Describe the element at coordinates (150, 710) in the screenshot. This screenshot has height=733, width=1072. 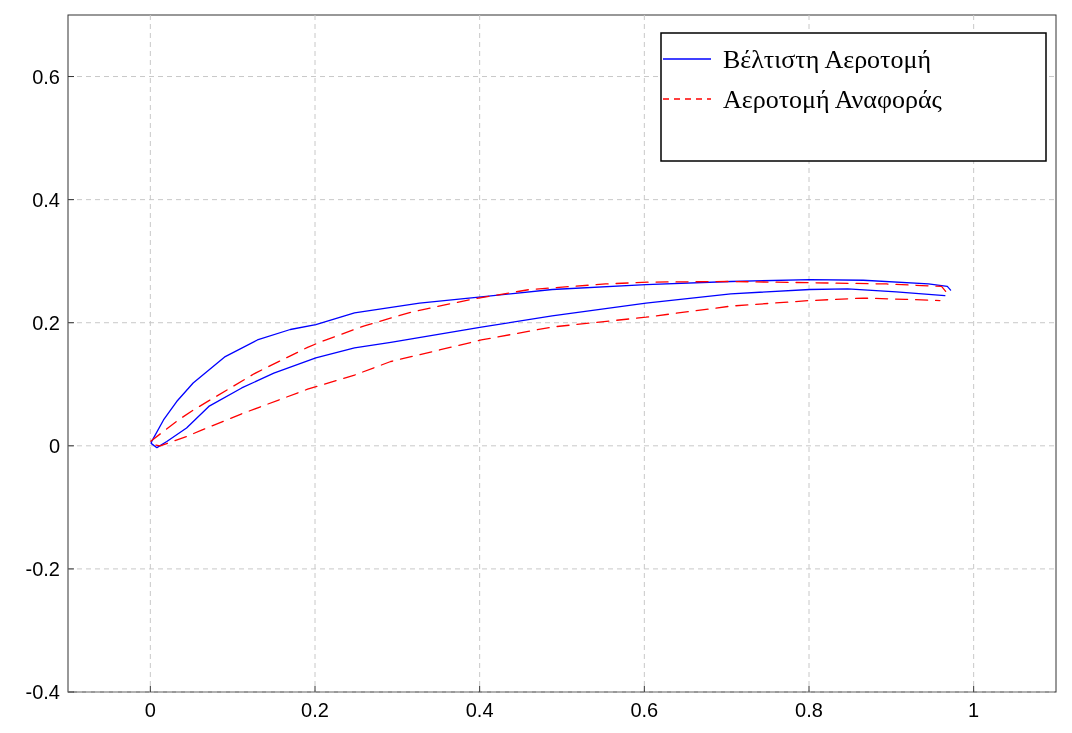
I see `x-tick-label: 0` at that location.